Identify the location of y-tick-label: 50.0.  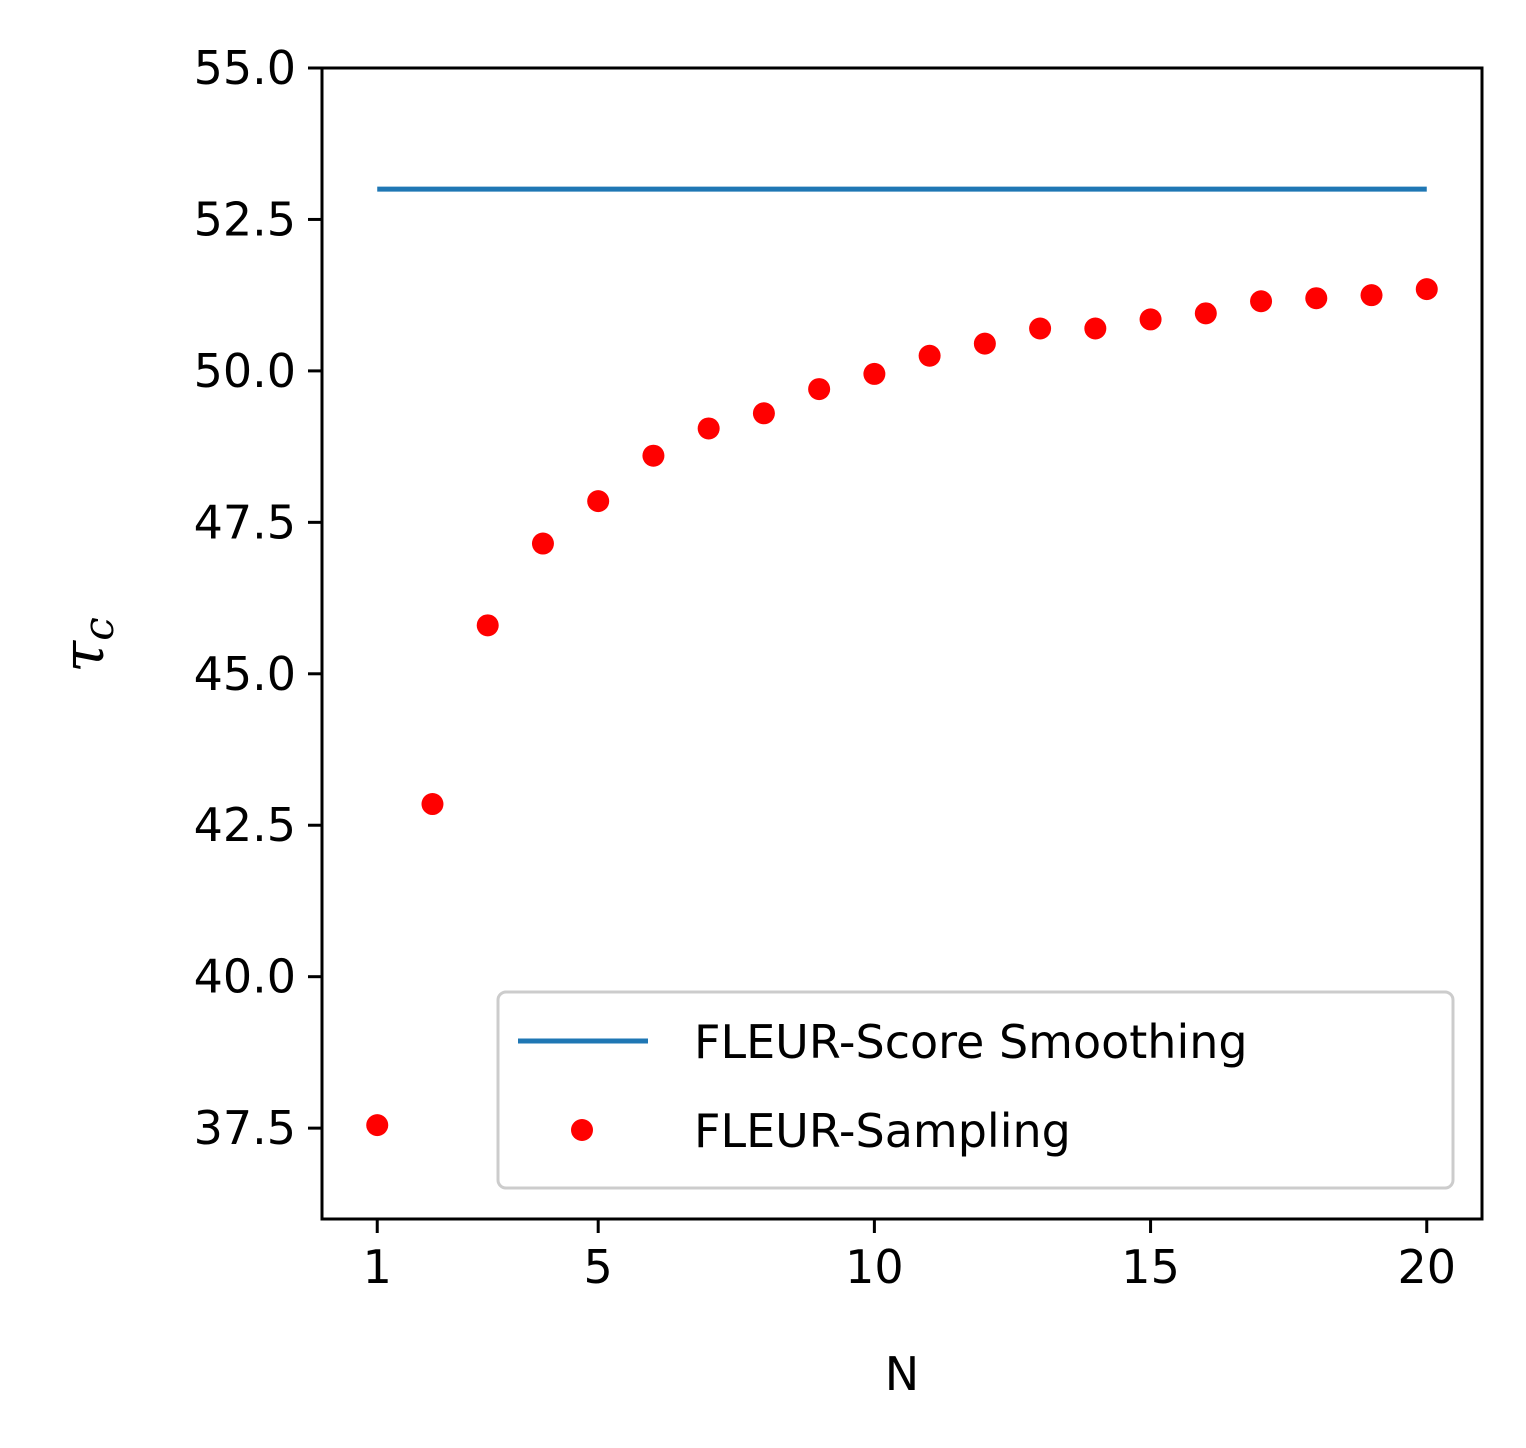
(245, 371).